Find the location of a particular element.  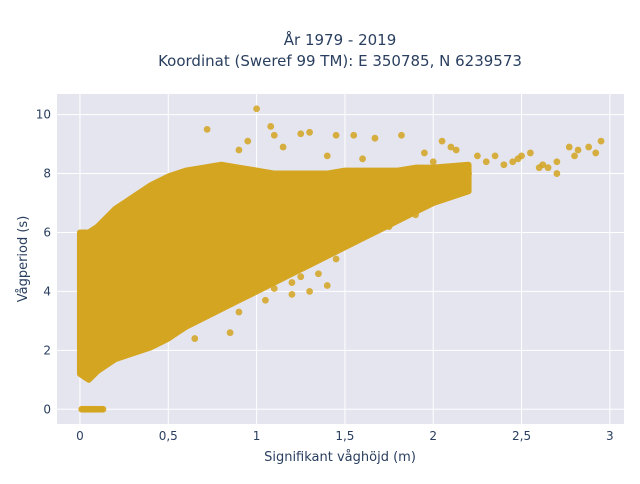

x-tick-label: 0,5 is located at coordinates (168, 436).